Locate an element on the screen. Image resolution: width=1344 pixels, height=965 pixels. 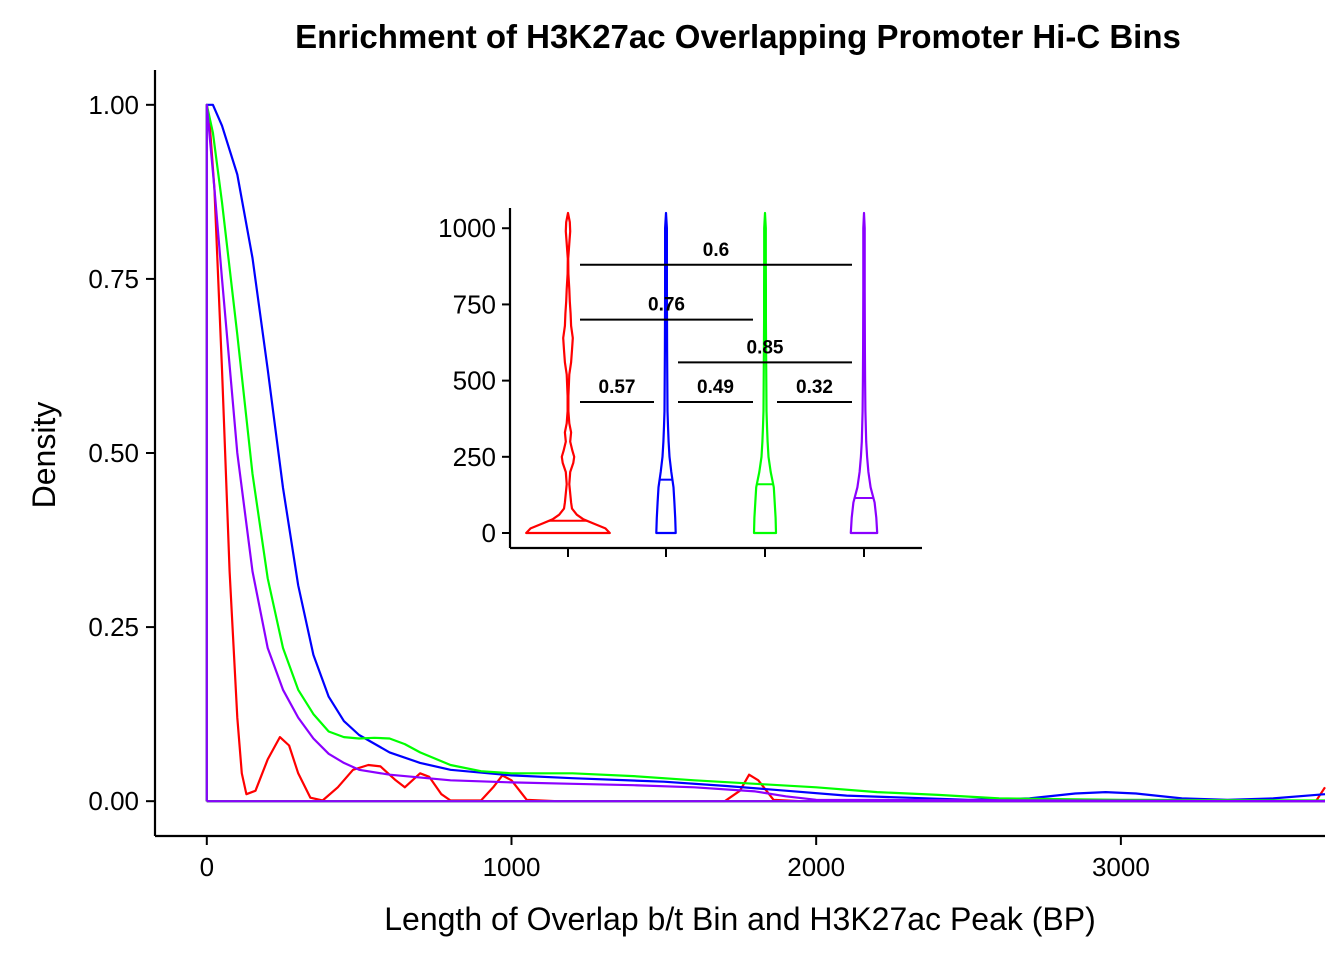
inset-violin-plot: 0 250 500 750 1000 0.57 0.49 0.32 0.85 0.76 0.6 is located at coordinates (680, 382).